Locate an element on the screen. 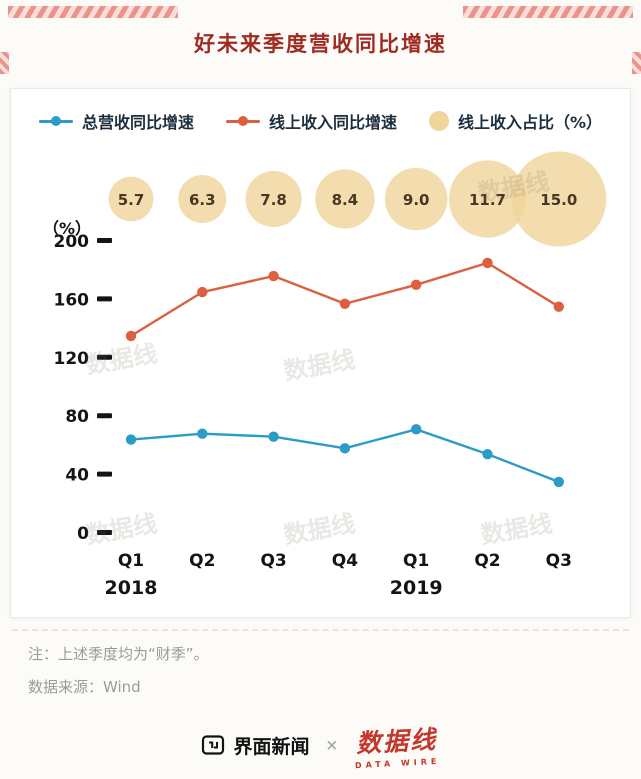 The width and height of the screenshot is (641, 779). legend-item-total-revenue: 总营收同比增速 is located at coordinates (116, 121).